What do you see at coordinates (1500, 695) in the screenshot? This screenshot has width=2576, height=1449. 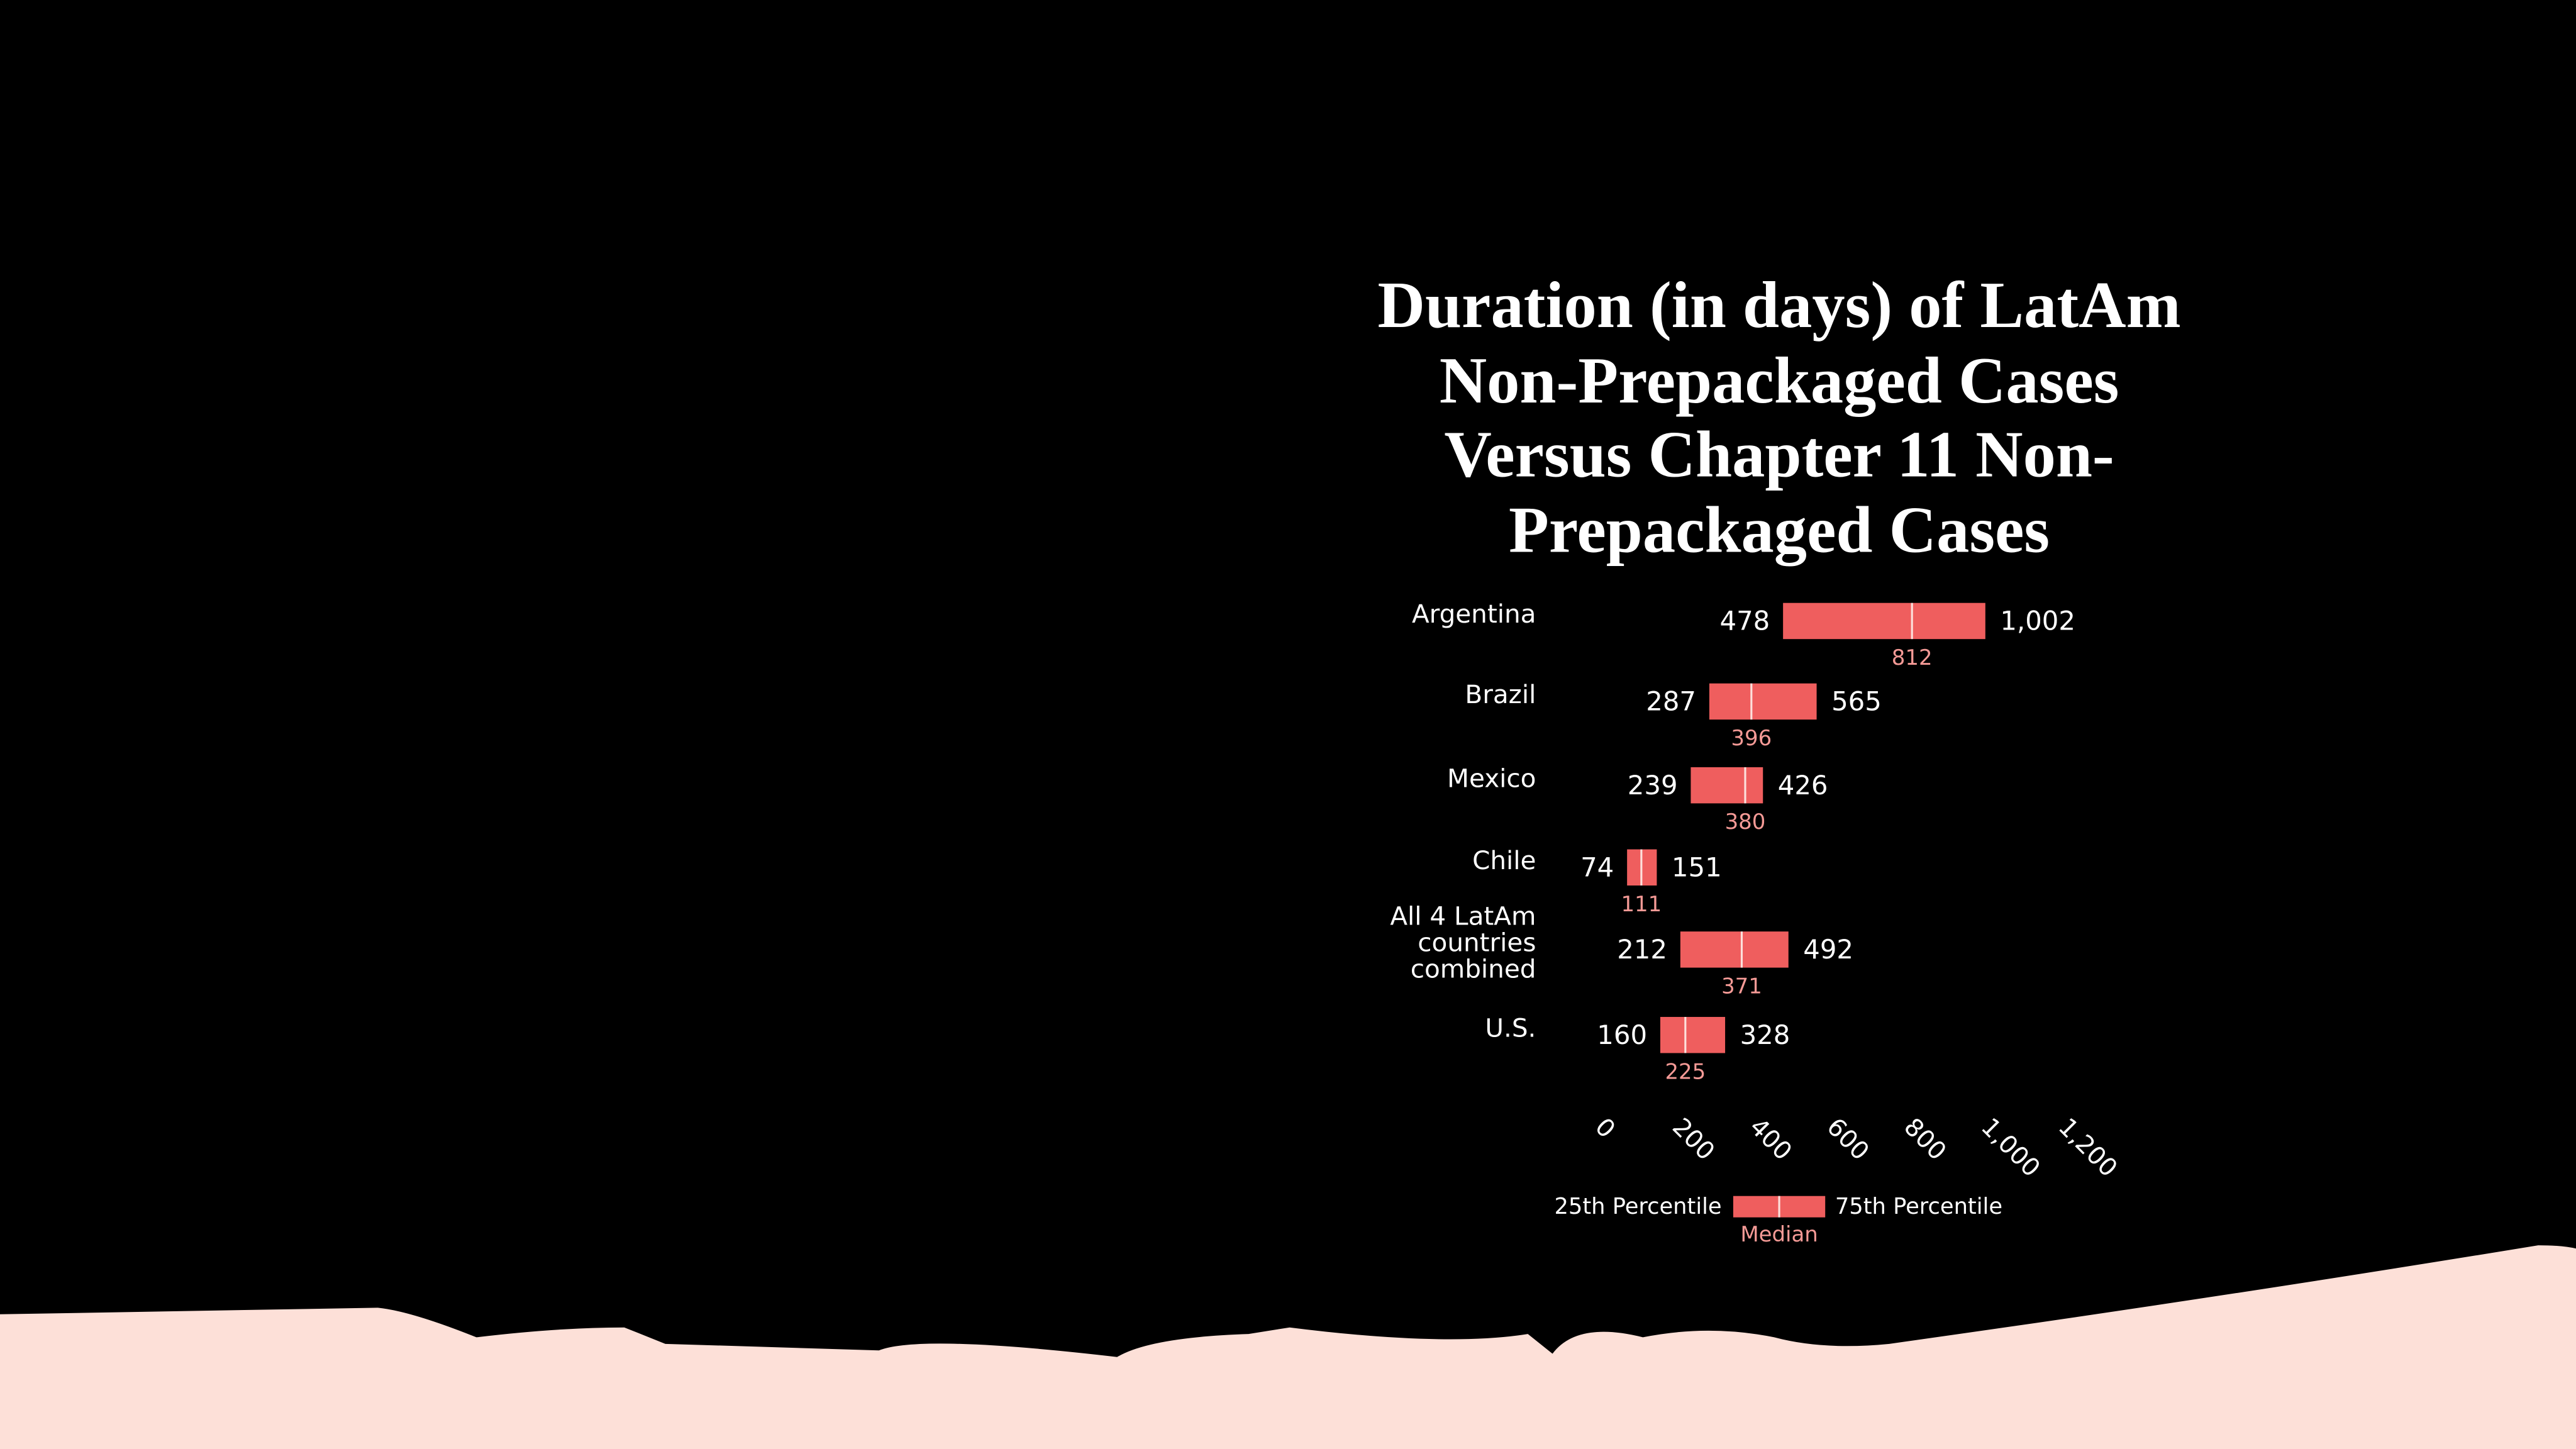 I see `category-label: Brazil` at bounding box center [1500, 695].